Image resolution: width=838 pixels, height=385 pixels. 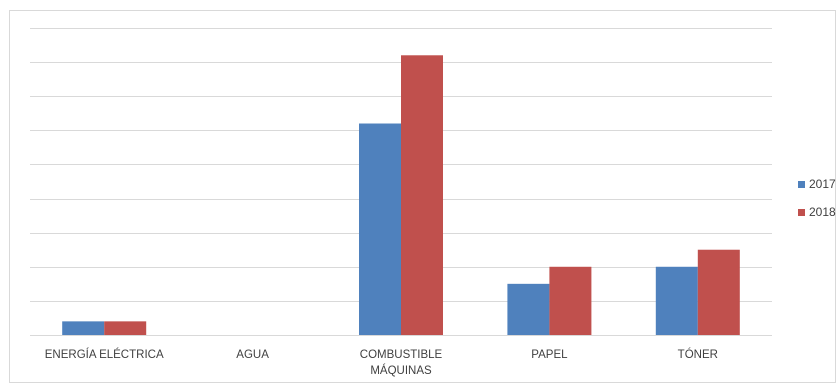 What do you see at coordinates (104, 354) in the screenshot?
I see `x-tick-label: ENERGÍA ELÉCTRICA` at bounding box center [104, 354].